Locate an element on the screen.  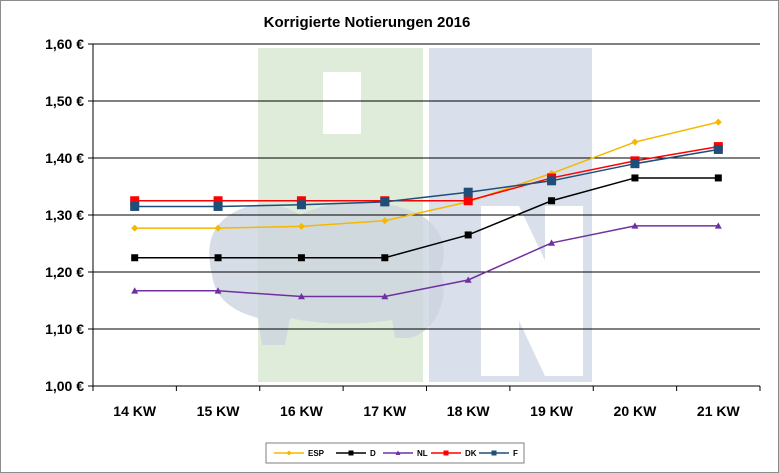
y-tick-label: 1,30 € is located at coordinates (64, 215).